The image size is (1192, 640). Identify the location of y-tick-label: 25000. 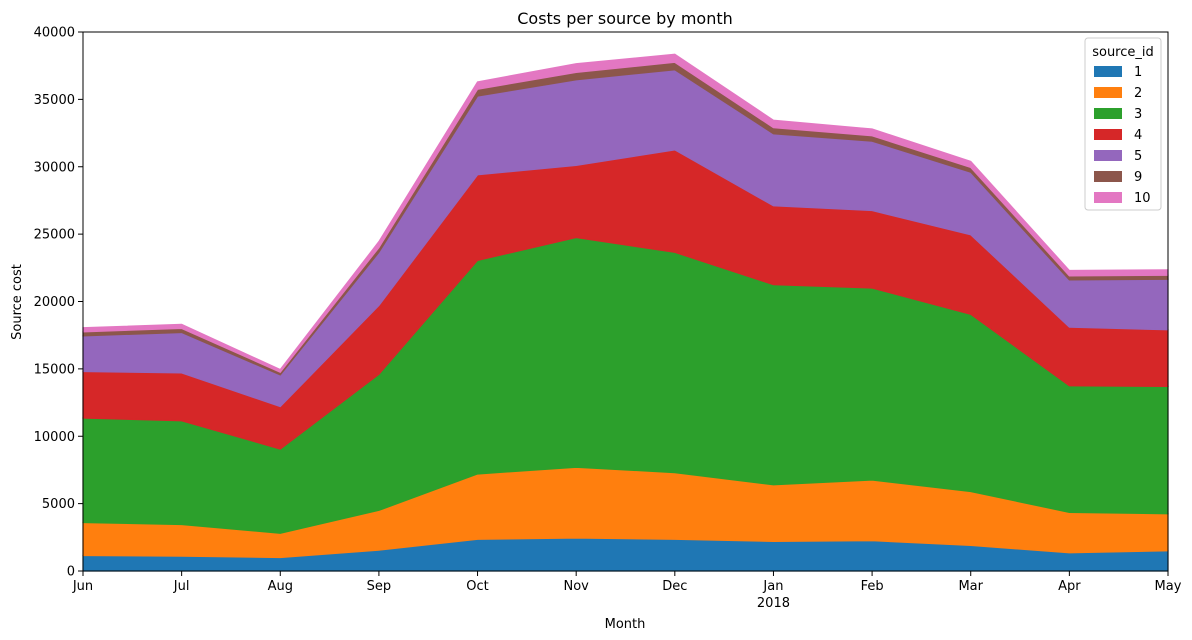
(54, 235).